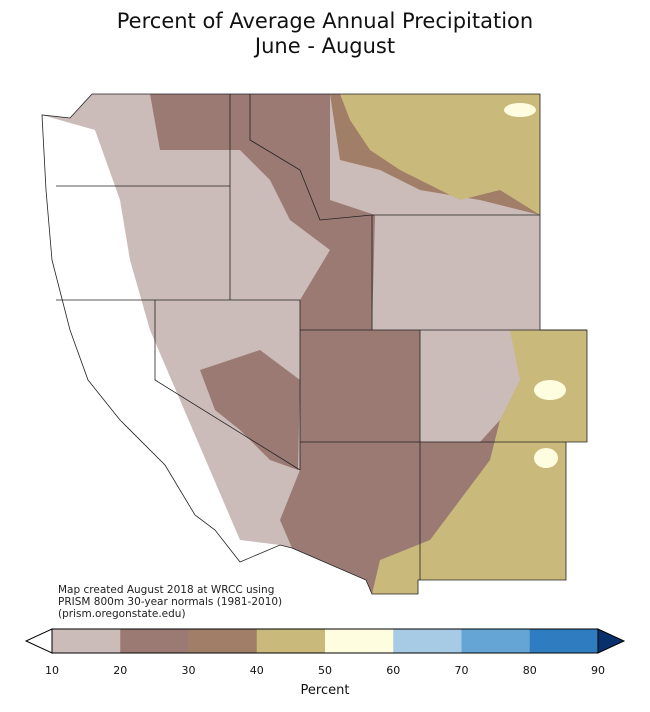  Describe the element at coordinates (256, 670) in the screenshot. I see `legend-tick: 40` at that location.